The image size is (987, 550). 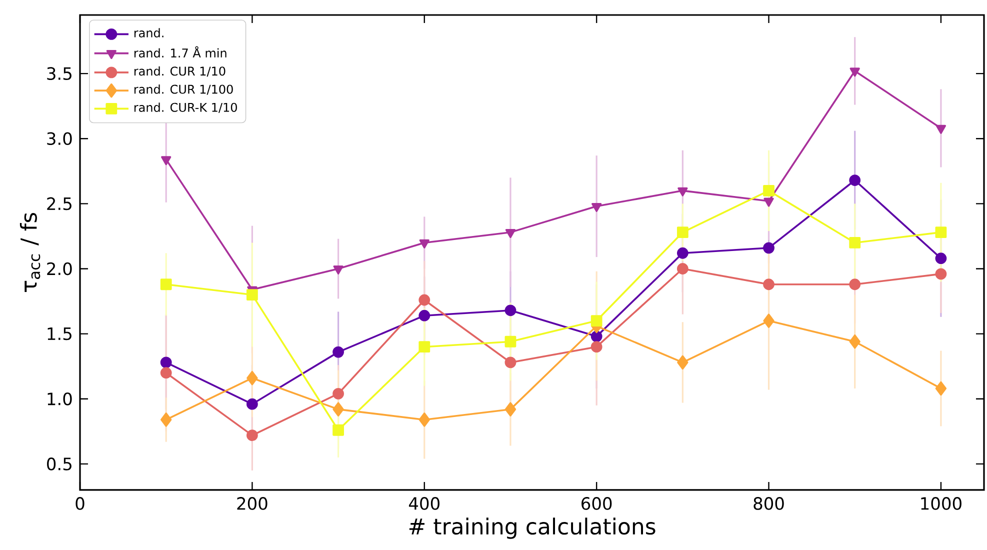 What do you see at coordinates (149, 33) in the screenshot?
I see `legend-label: rand.` at bounding box center [149, 33].